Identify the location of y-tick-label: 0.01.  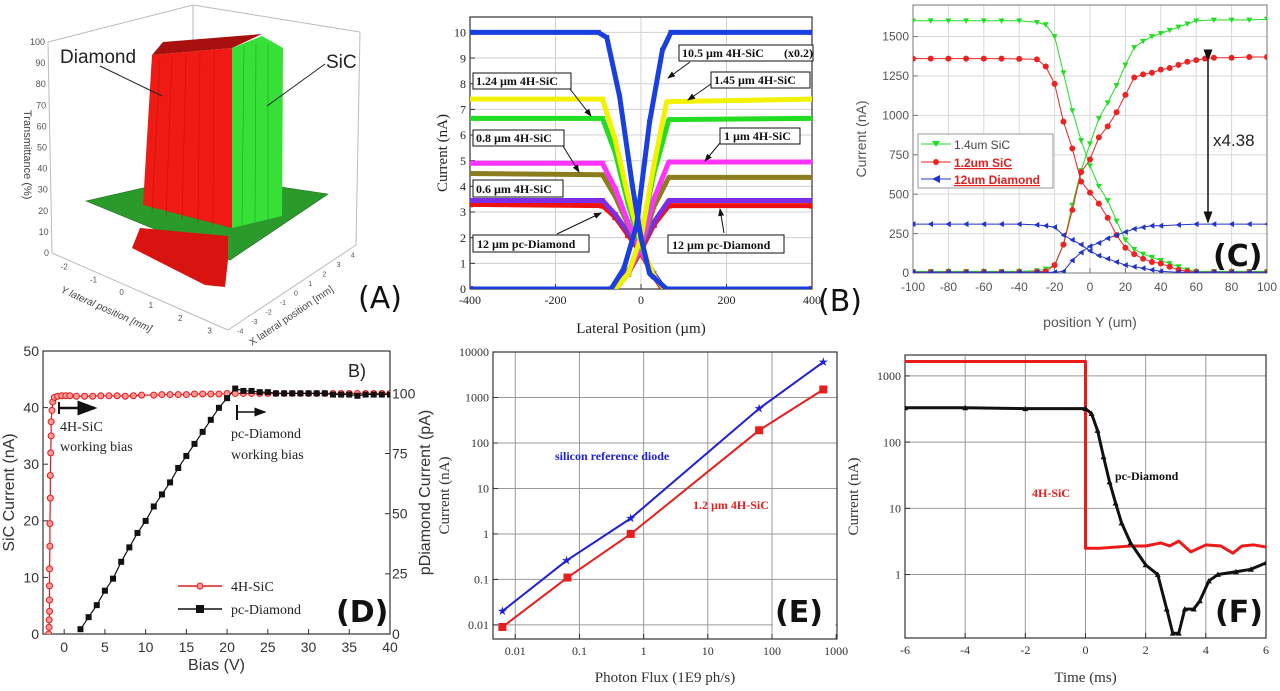
(478, 625).